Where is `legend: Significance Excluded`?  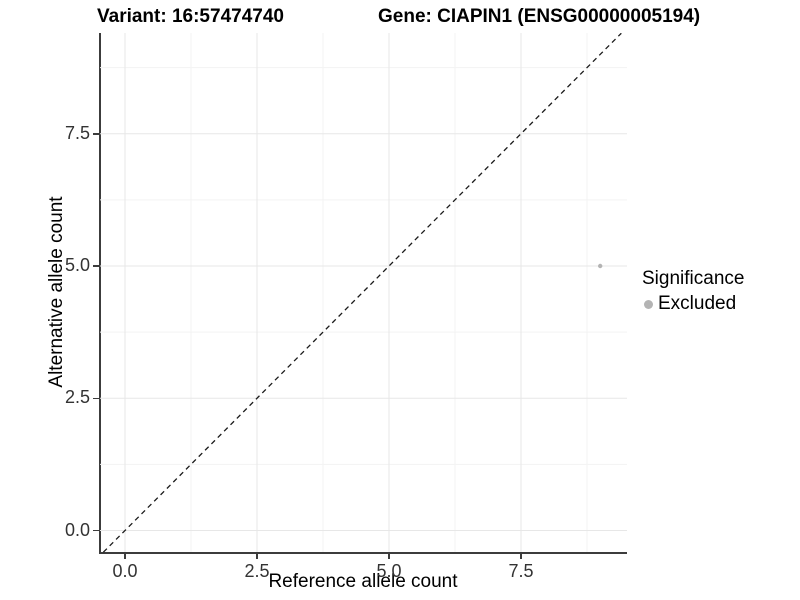 legend: Significance Excluded is located at coordinates (693, 291).